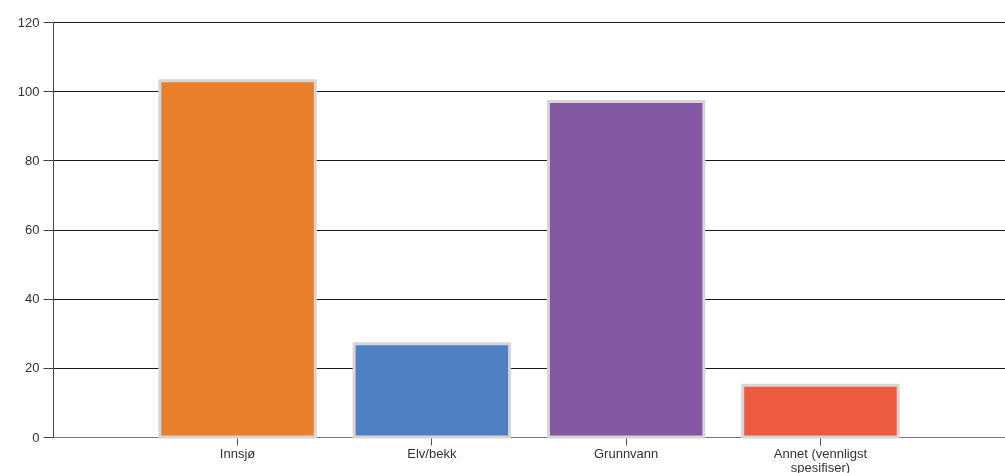 The image size is (1005, 473). Describe the element at coordinates (237, 453) in the screenshot. I see `x-tick-label: Innsjø` at that location.